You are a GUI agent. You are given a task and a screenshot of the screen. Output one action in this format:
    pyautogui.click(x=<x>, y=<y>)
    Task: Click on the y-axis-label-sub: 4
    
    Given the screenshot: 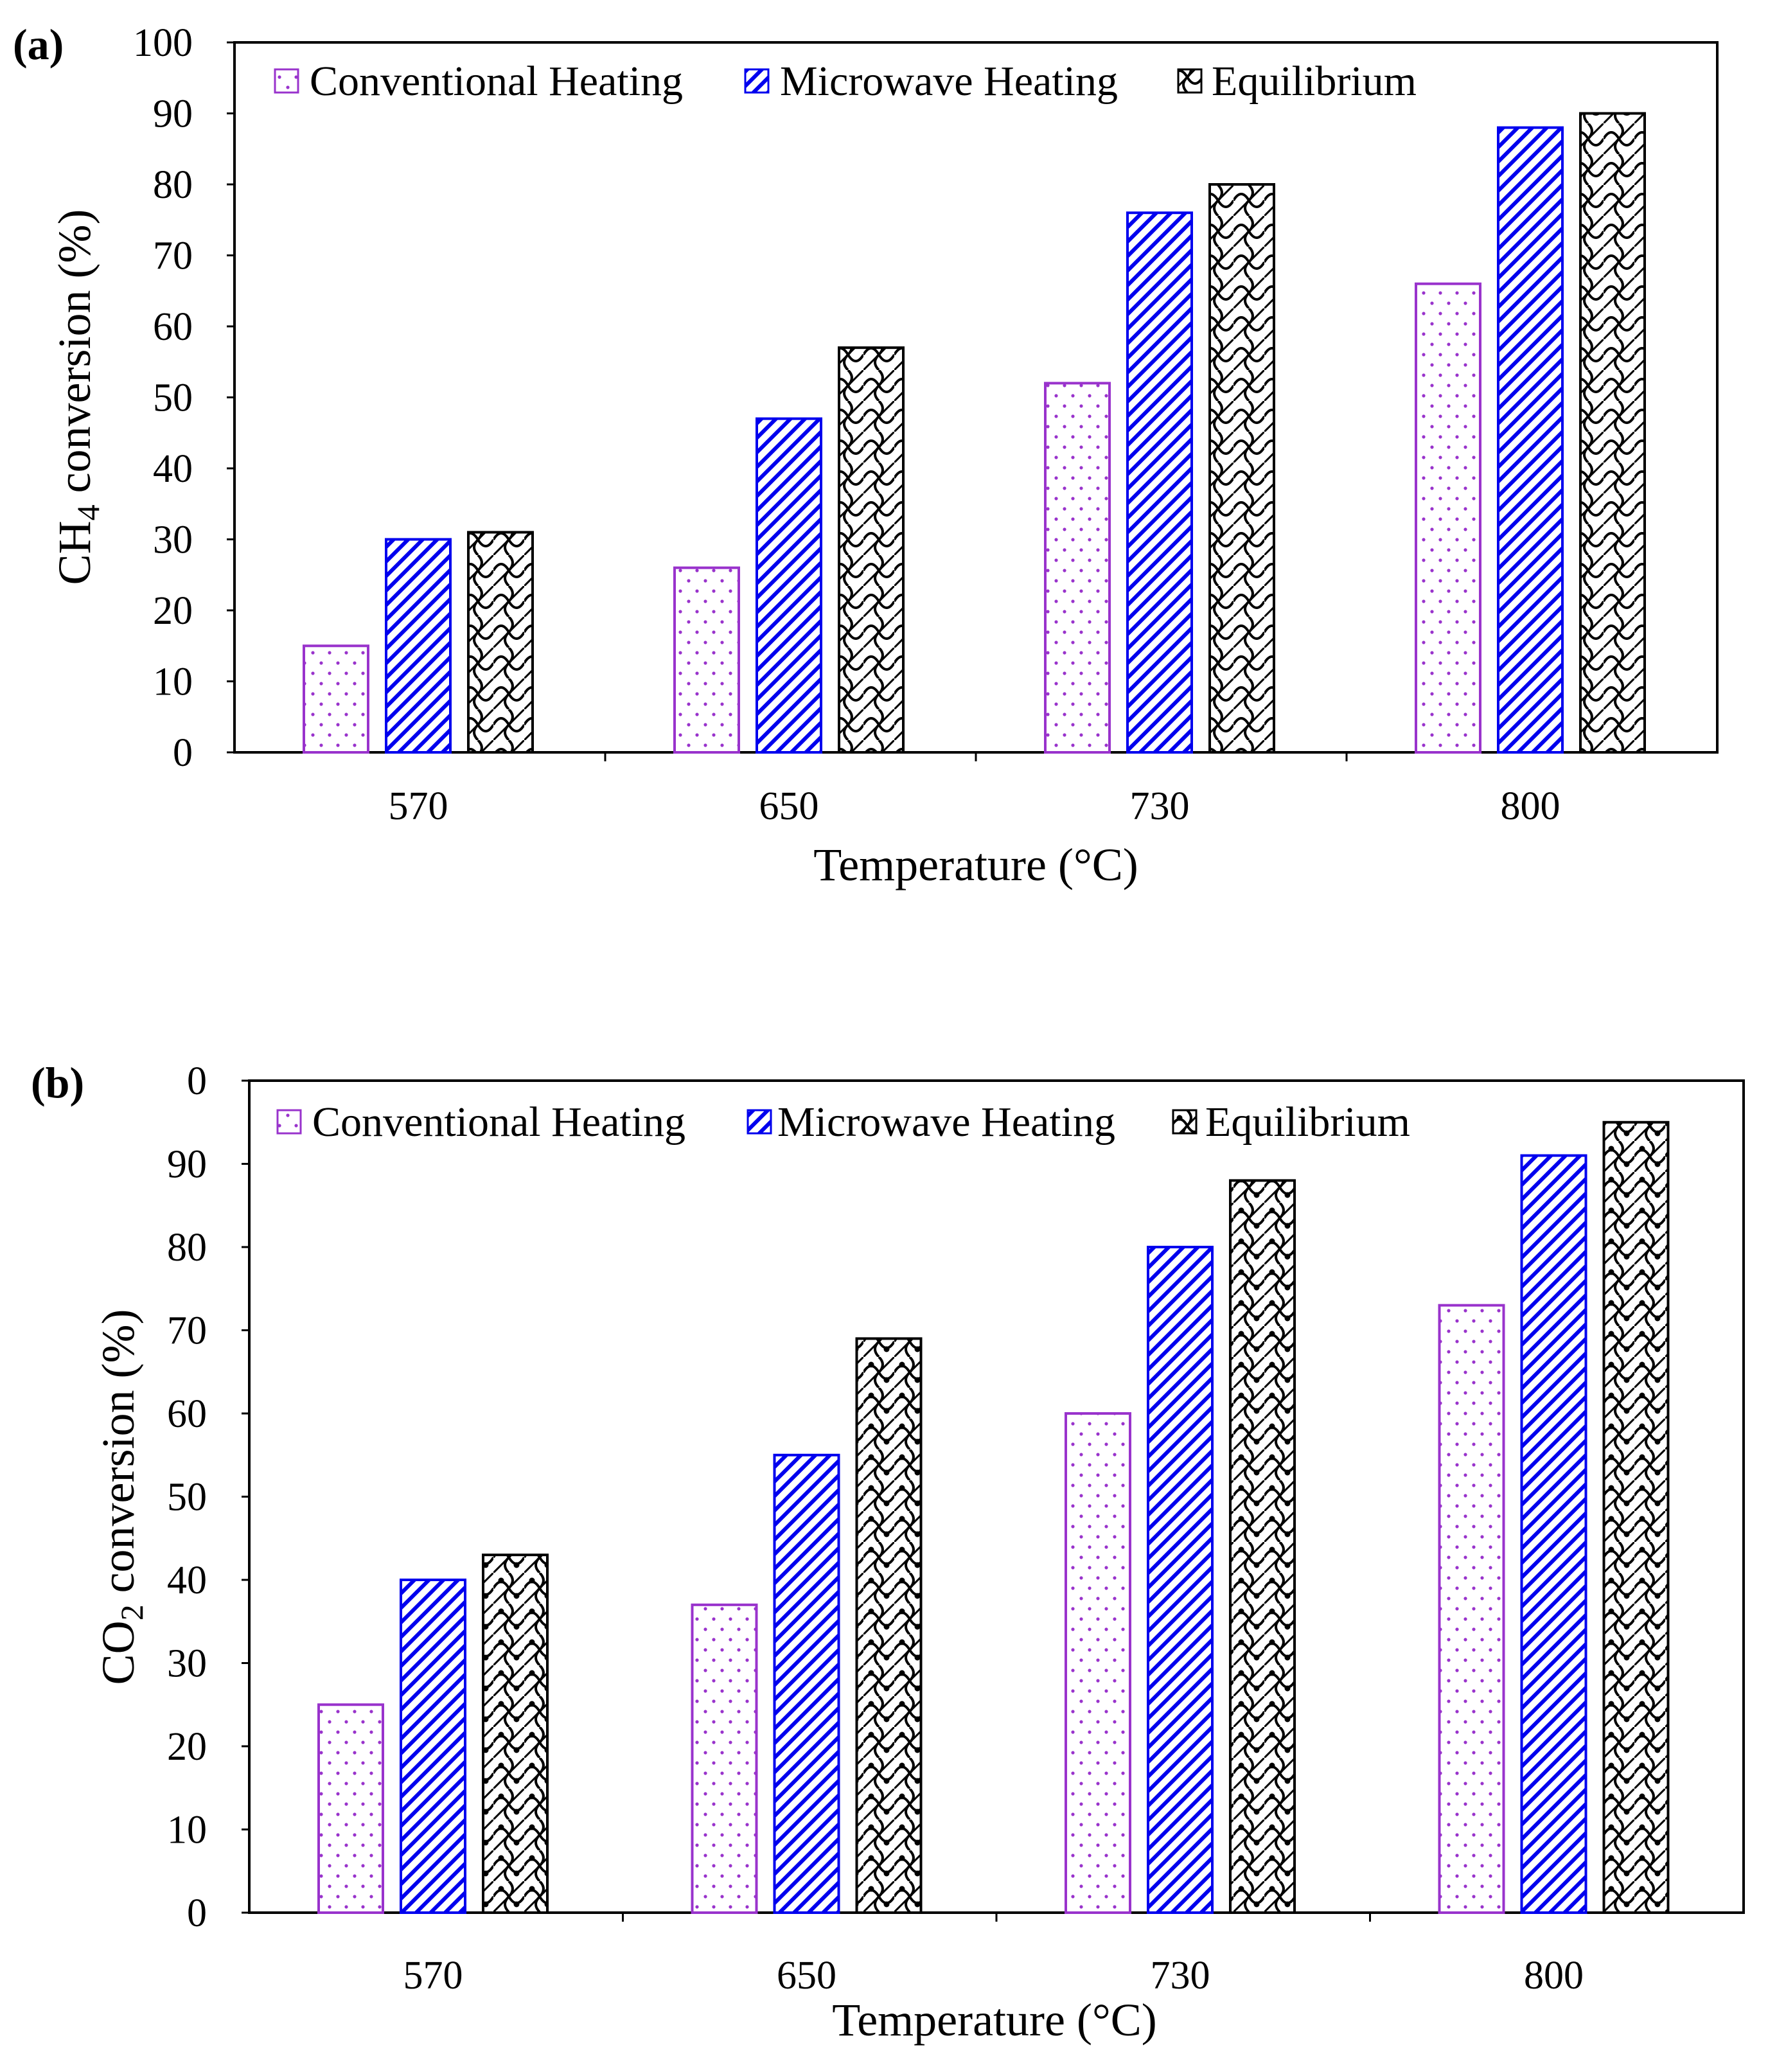 What is the action you would take?
    pyautogui.click(x=88, y=512)
    